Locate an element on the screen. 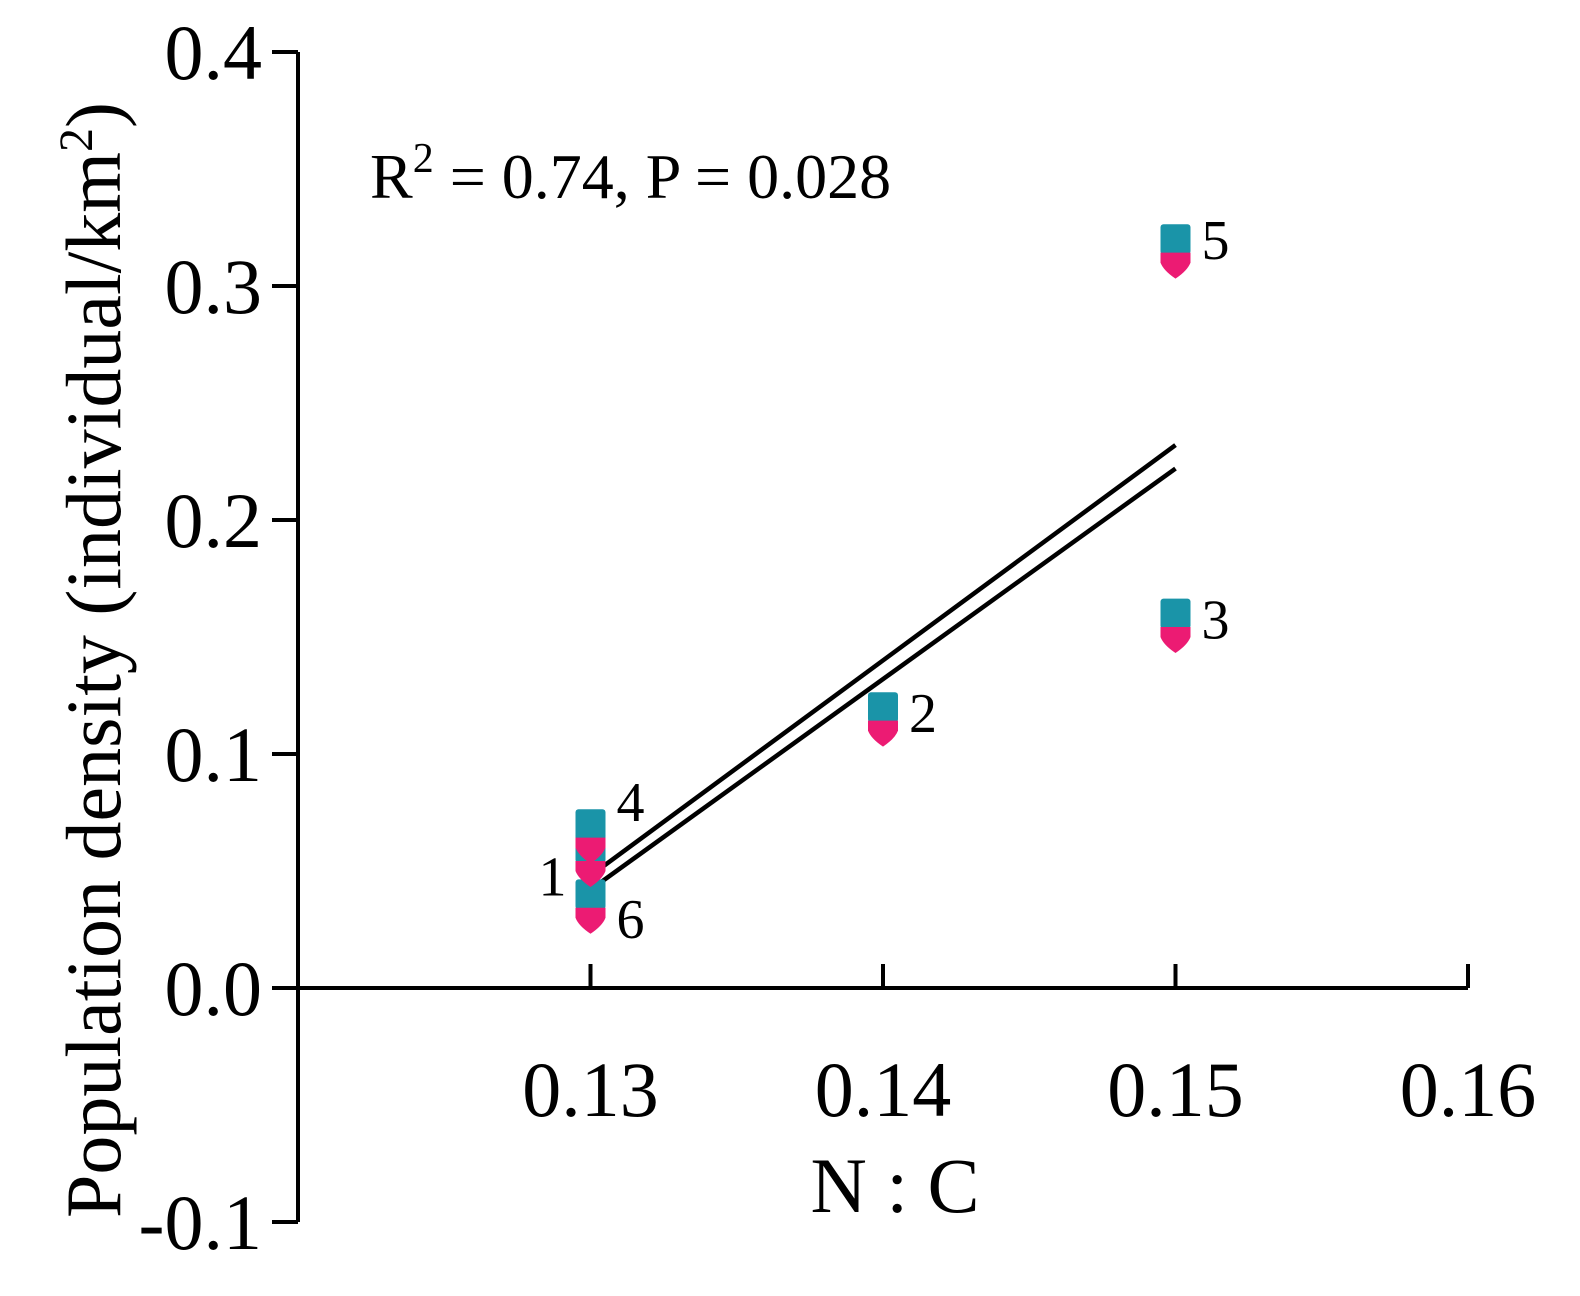  stats-r-superscript: 2 is located at coordinates (423, 159).